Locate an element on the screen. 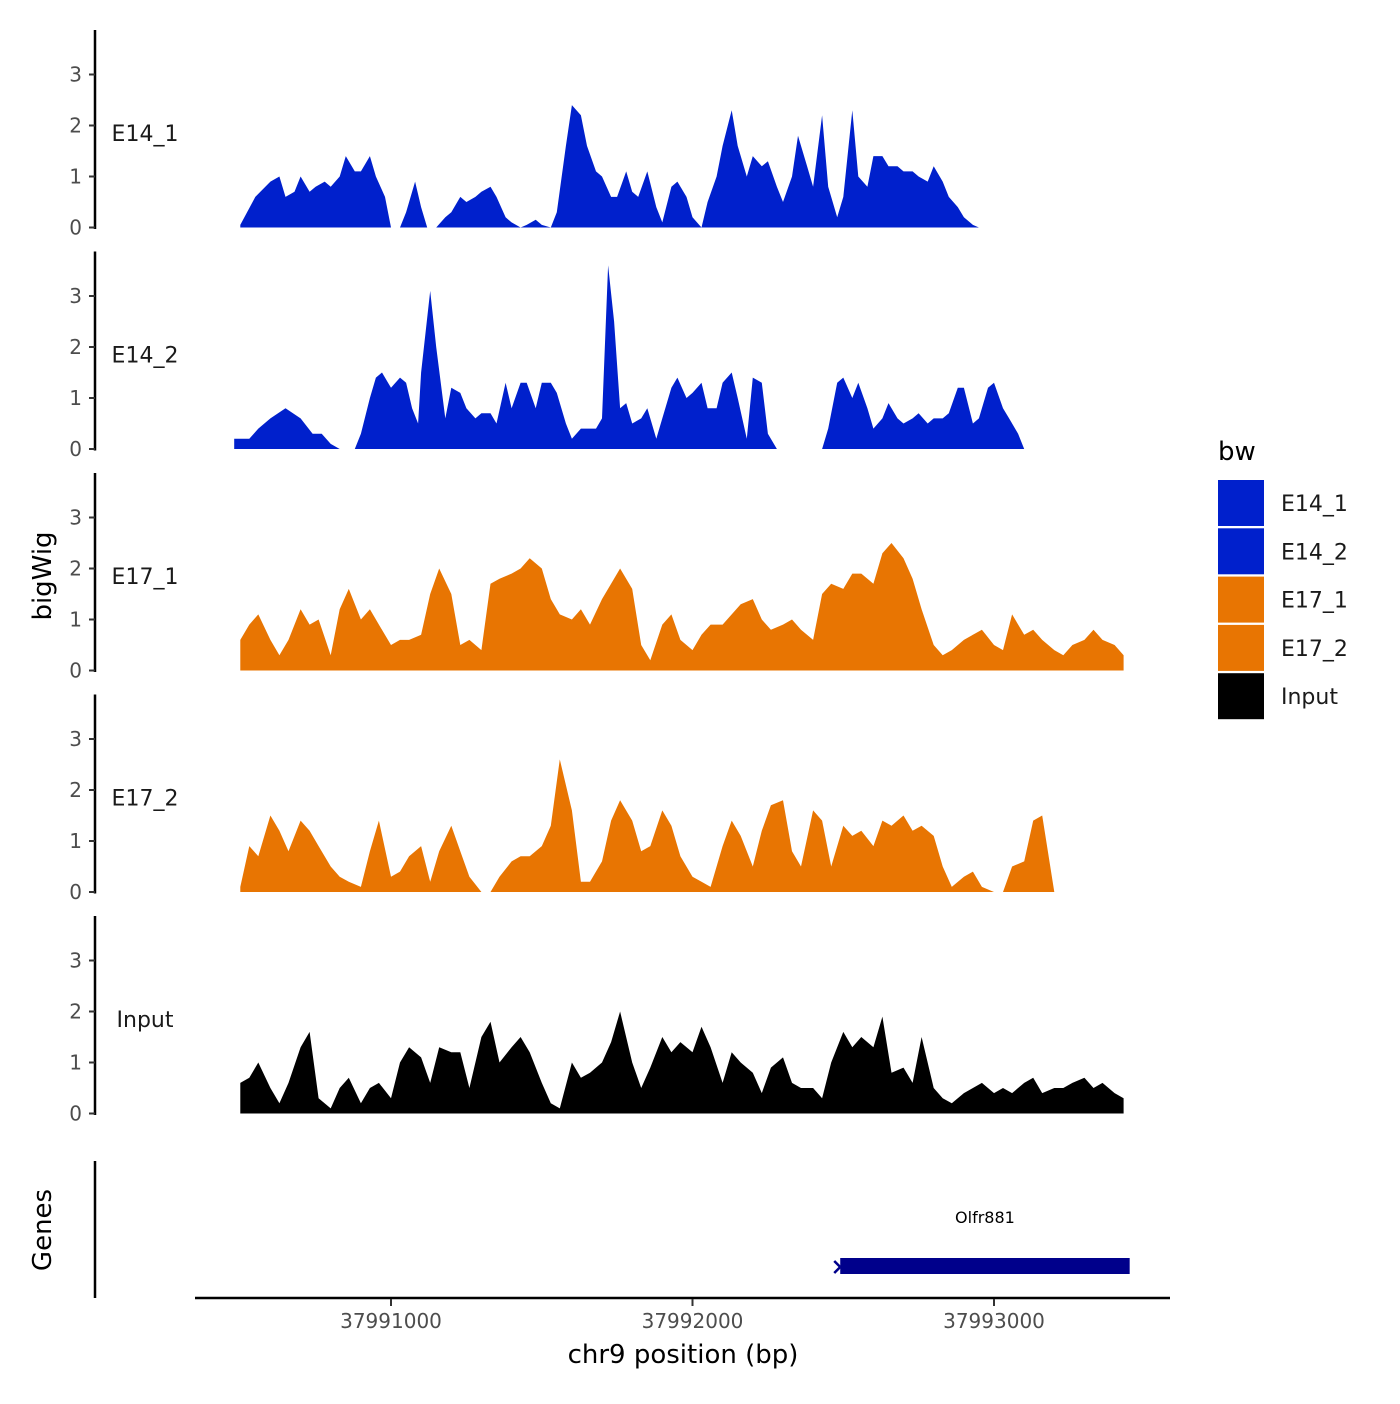  gene-label: Olfr881 is located at coordinates (985, 1217).